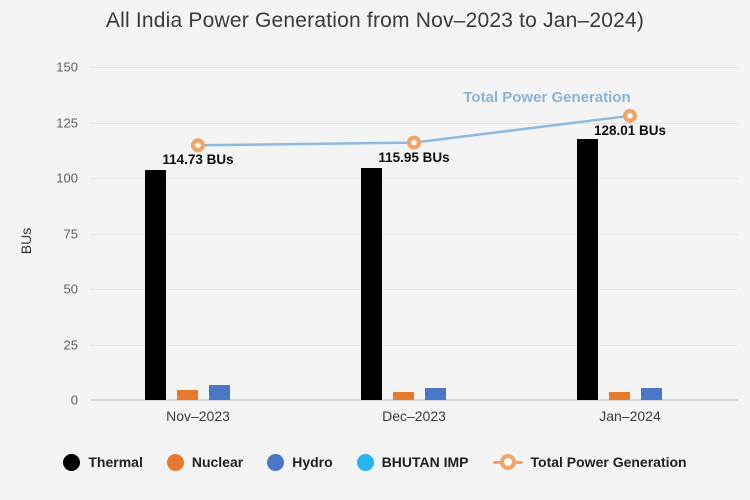 The image size is (750, 500). Describe the element at coordinates (276, 462) in the screenshot. I see `legend-swatch-hydro-icon` at that location.